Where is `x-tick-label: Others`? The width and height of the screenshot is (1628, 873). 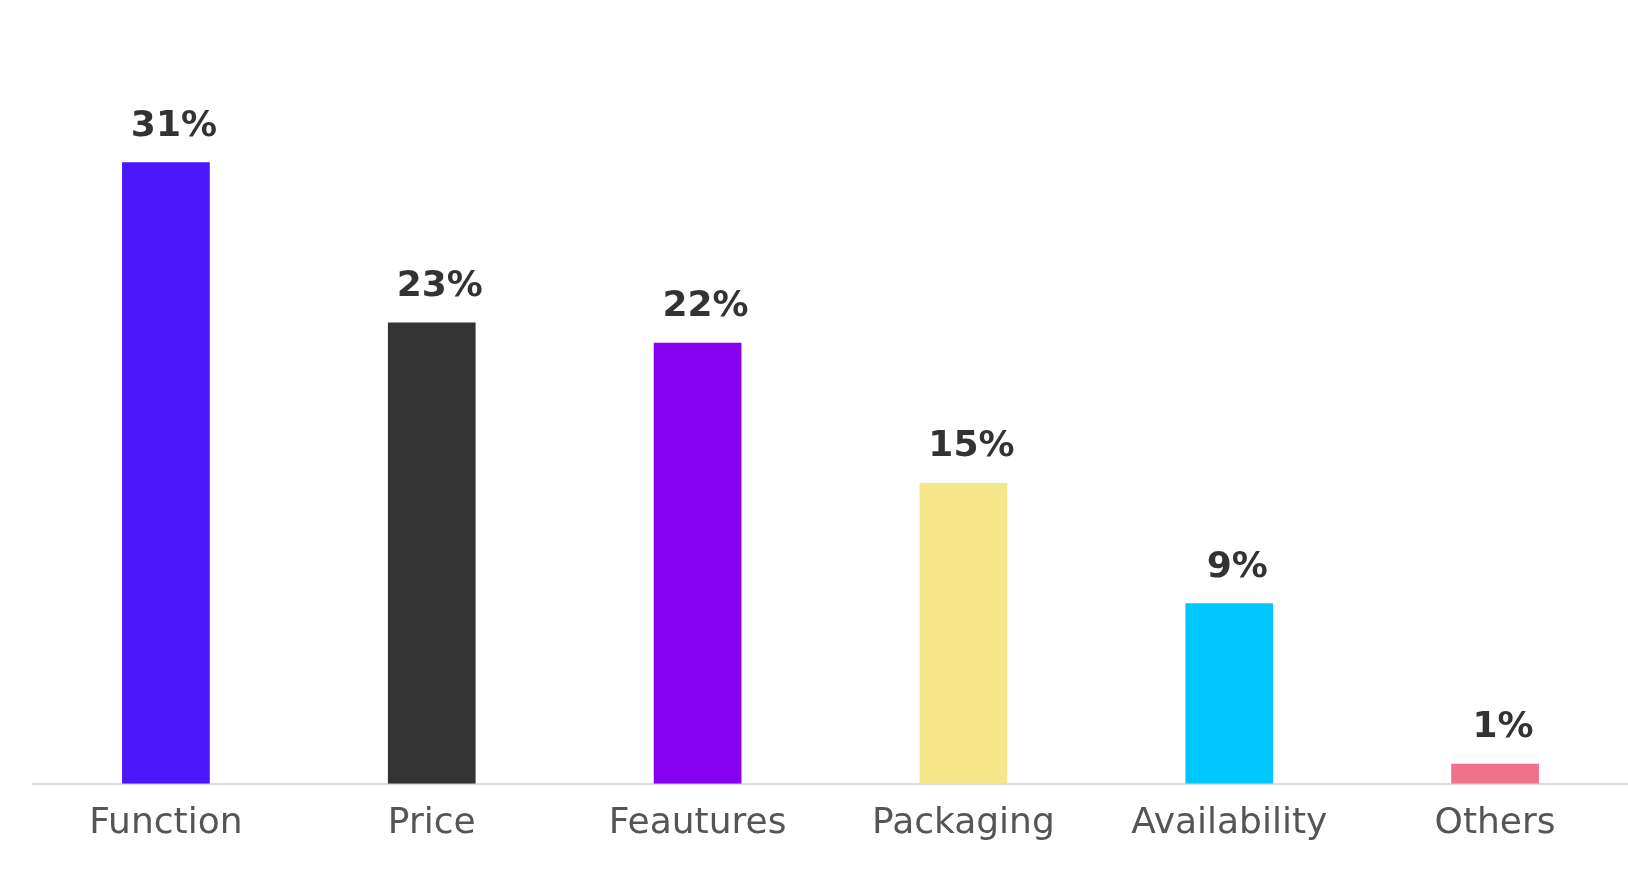 x-tick-label: Others is located at coordinates (1495, 820).